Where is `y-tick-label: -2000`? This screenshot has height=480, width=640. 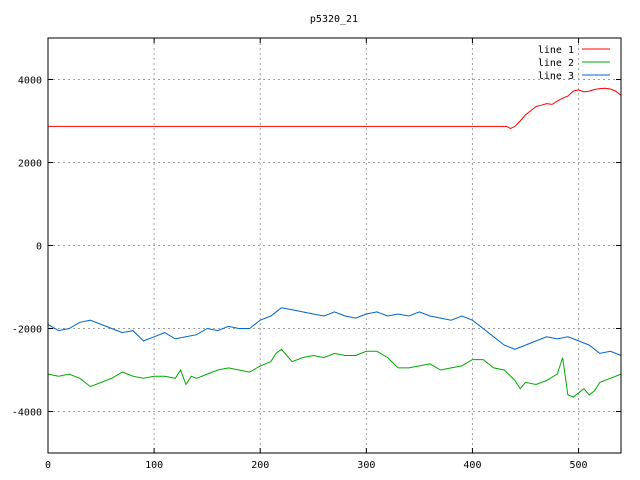
y-tick-label: -2000 is located at coordinates (27, 330).